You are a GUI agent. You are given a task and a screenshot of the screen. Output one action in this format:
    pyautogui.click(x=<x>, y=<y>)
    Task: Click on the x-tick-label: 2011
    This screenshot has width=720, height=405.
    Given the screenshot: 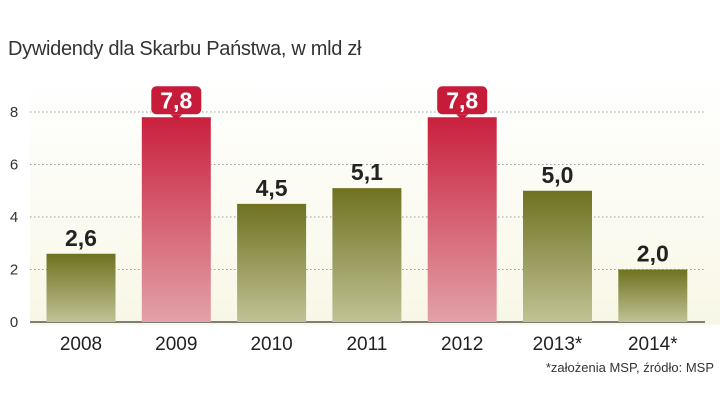 What is the action you would take?
    pyautogui.click(x=366, y=344)
    